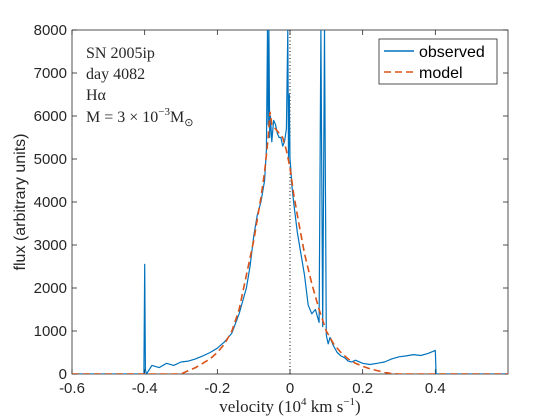 The height and width of the screenshot is (420, 560). What do you see at coordinates (20, 202) in the screenshot?
I see `y-axis-label: flux (arbitrary units)` at bounding box center [20, 202].